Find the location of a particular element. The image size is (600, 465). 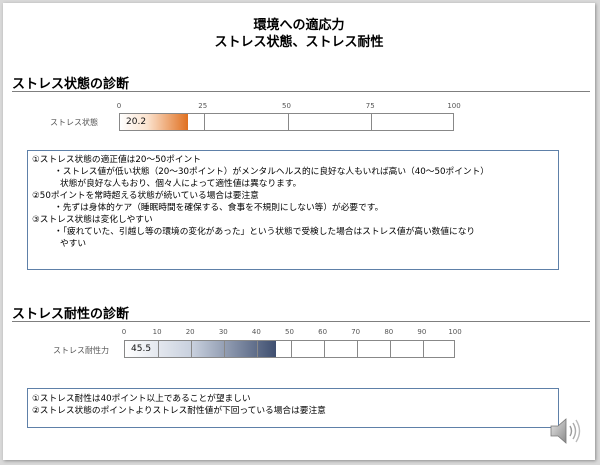

stress-state-tick-label: 25 is located at coordinates (203, 106).